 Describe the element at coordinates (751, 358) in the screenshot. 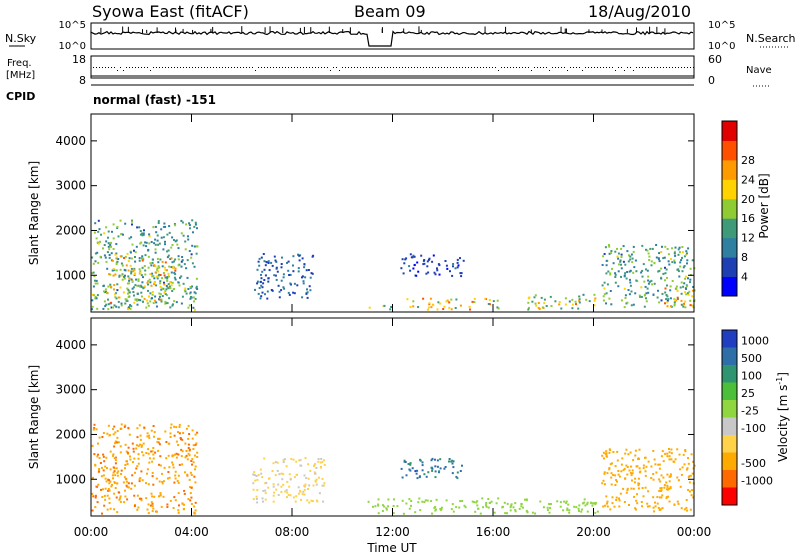

I see `colorbar-tick-label: 500` at that location.